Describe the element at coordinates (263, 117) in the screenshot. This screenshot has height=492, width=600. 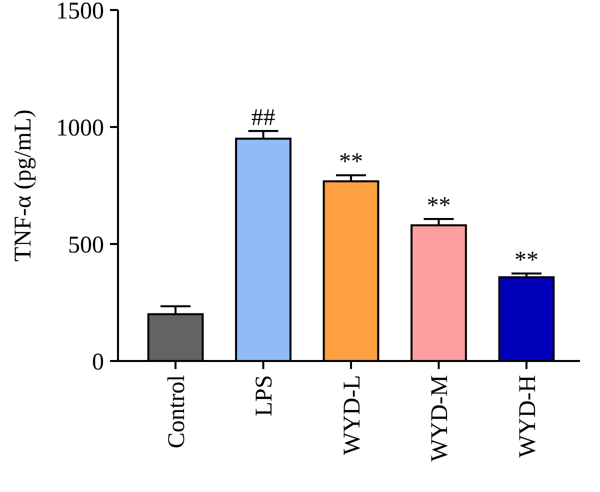
I see `annotation: ##` at that location.